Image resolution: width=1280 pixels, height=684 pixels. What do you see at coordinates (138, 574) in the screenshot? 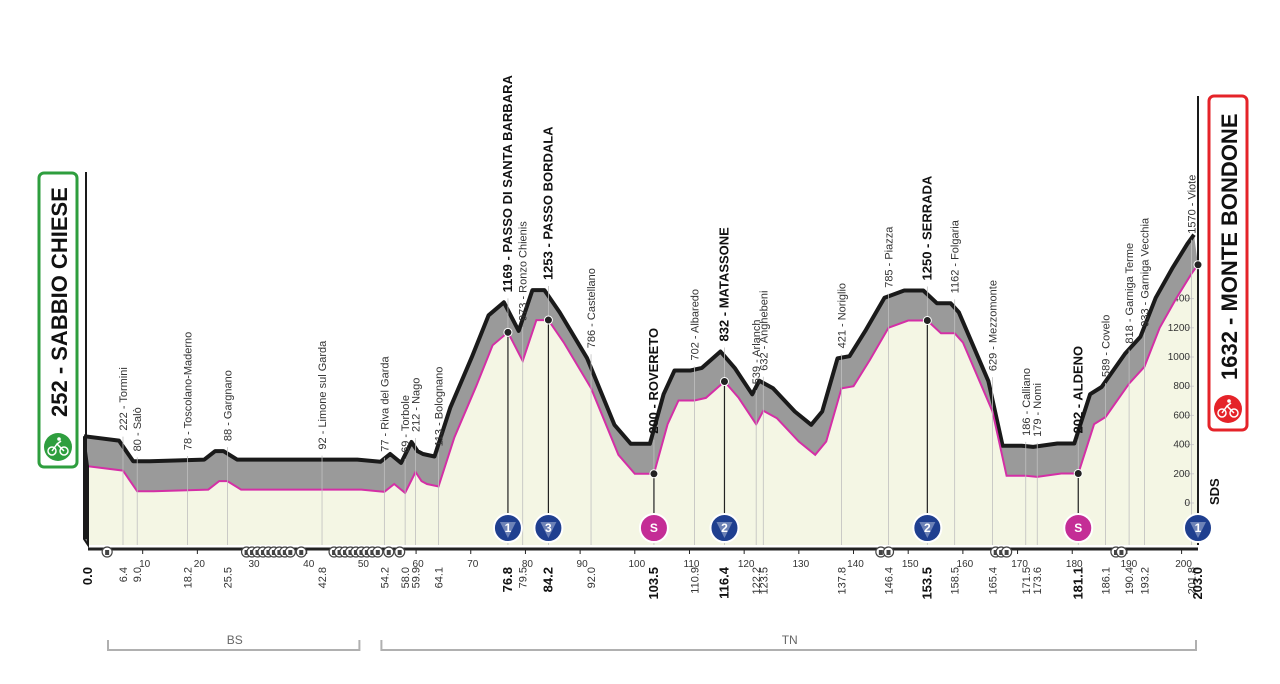
I see `km-label: 9.0` at bounding box center [138, 574].